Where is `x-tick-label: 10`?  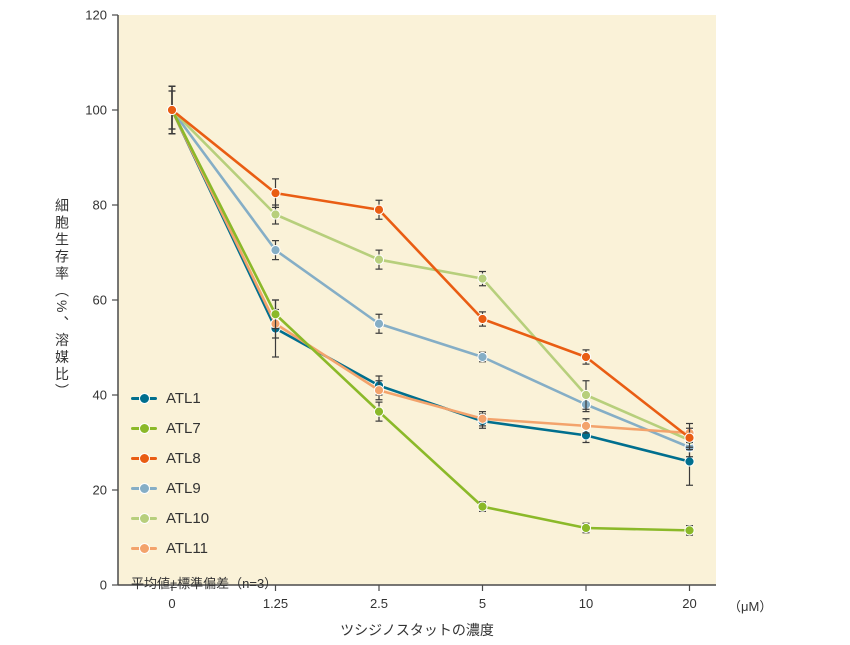
x-tick-label: 10 is located at coordinates (586, 603).